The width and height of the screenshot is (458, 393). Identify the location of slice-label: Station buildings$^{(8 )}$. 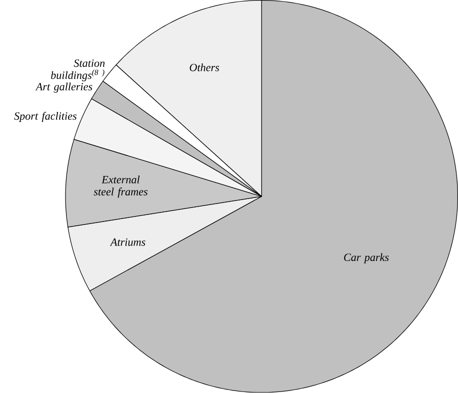
(78, 71).